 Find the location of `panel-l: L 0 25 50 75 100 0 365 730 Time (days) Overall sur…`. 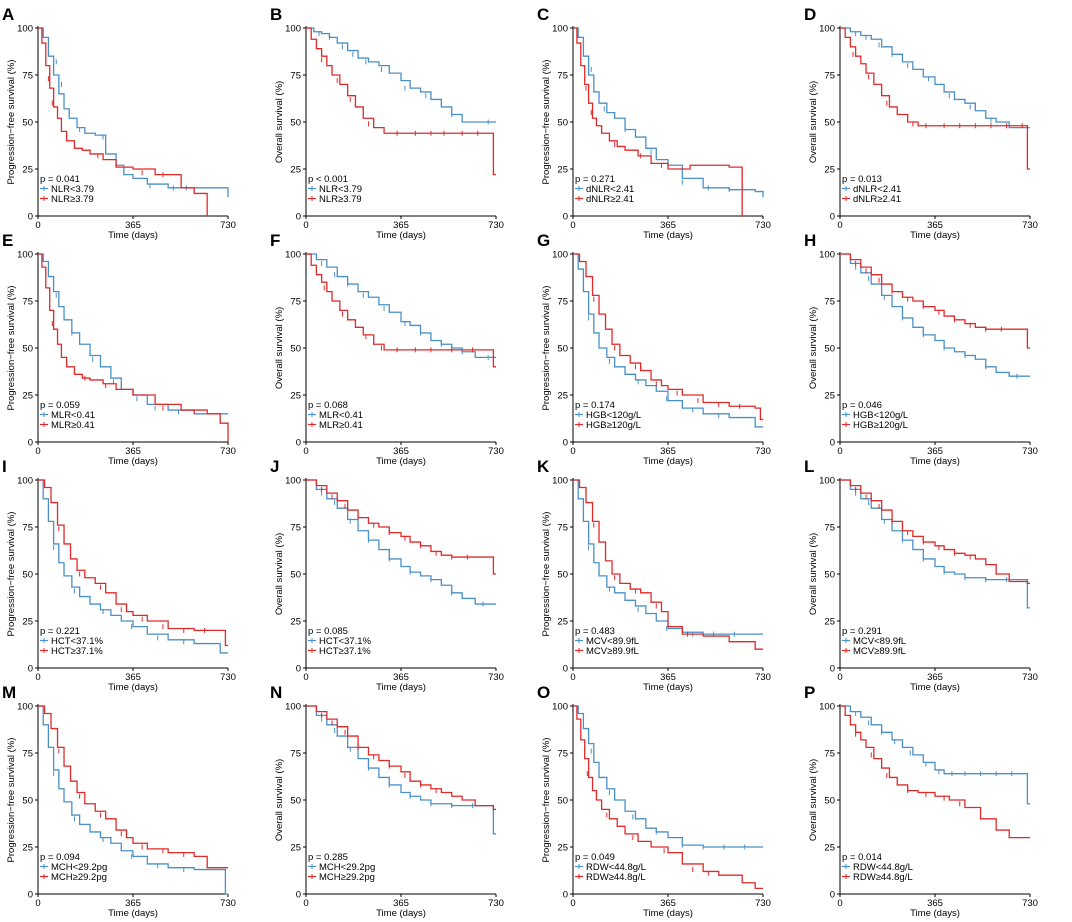

panel-l: L 0 25 50 75 100 0 365 730 Time (days) Overall sur… is located at coordinates (921, 575).